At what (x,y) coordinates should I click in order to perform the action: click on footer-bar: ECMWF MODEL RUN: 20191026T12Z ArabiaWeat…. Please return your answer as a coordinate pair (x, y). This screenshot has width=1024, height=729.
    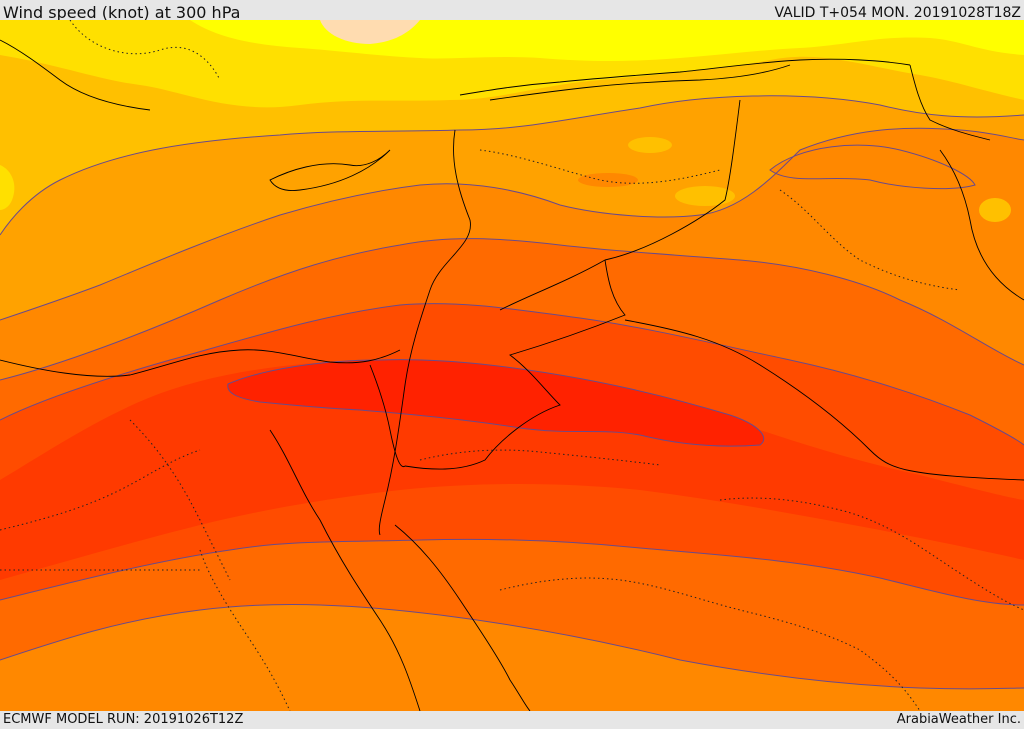
    Looking at the image, I should click on (512, 720).